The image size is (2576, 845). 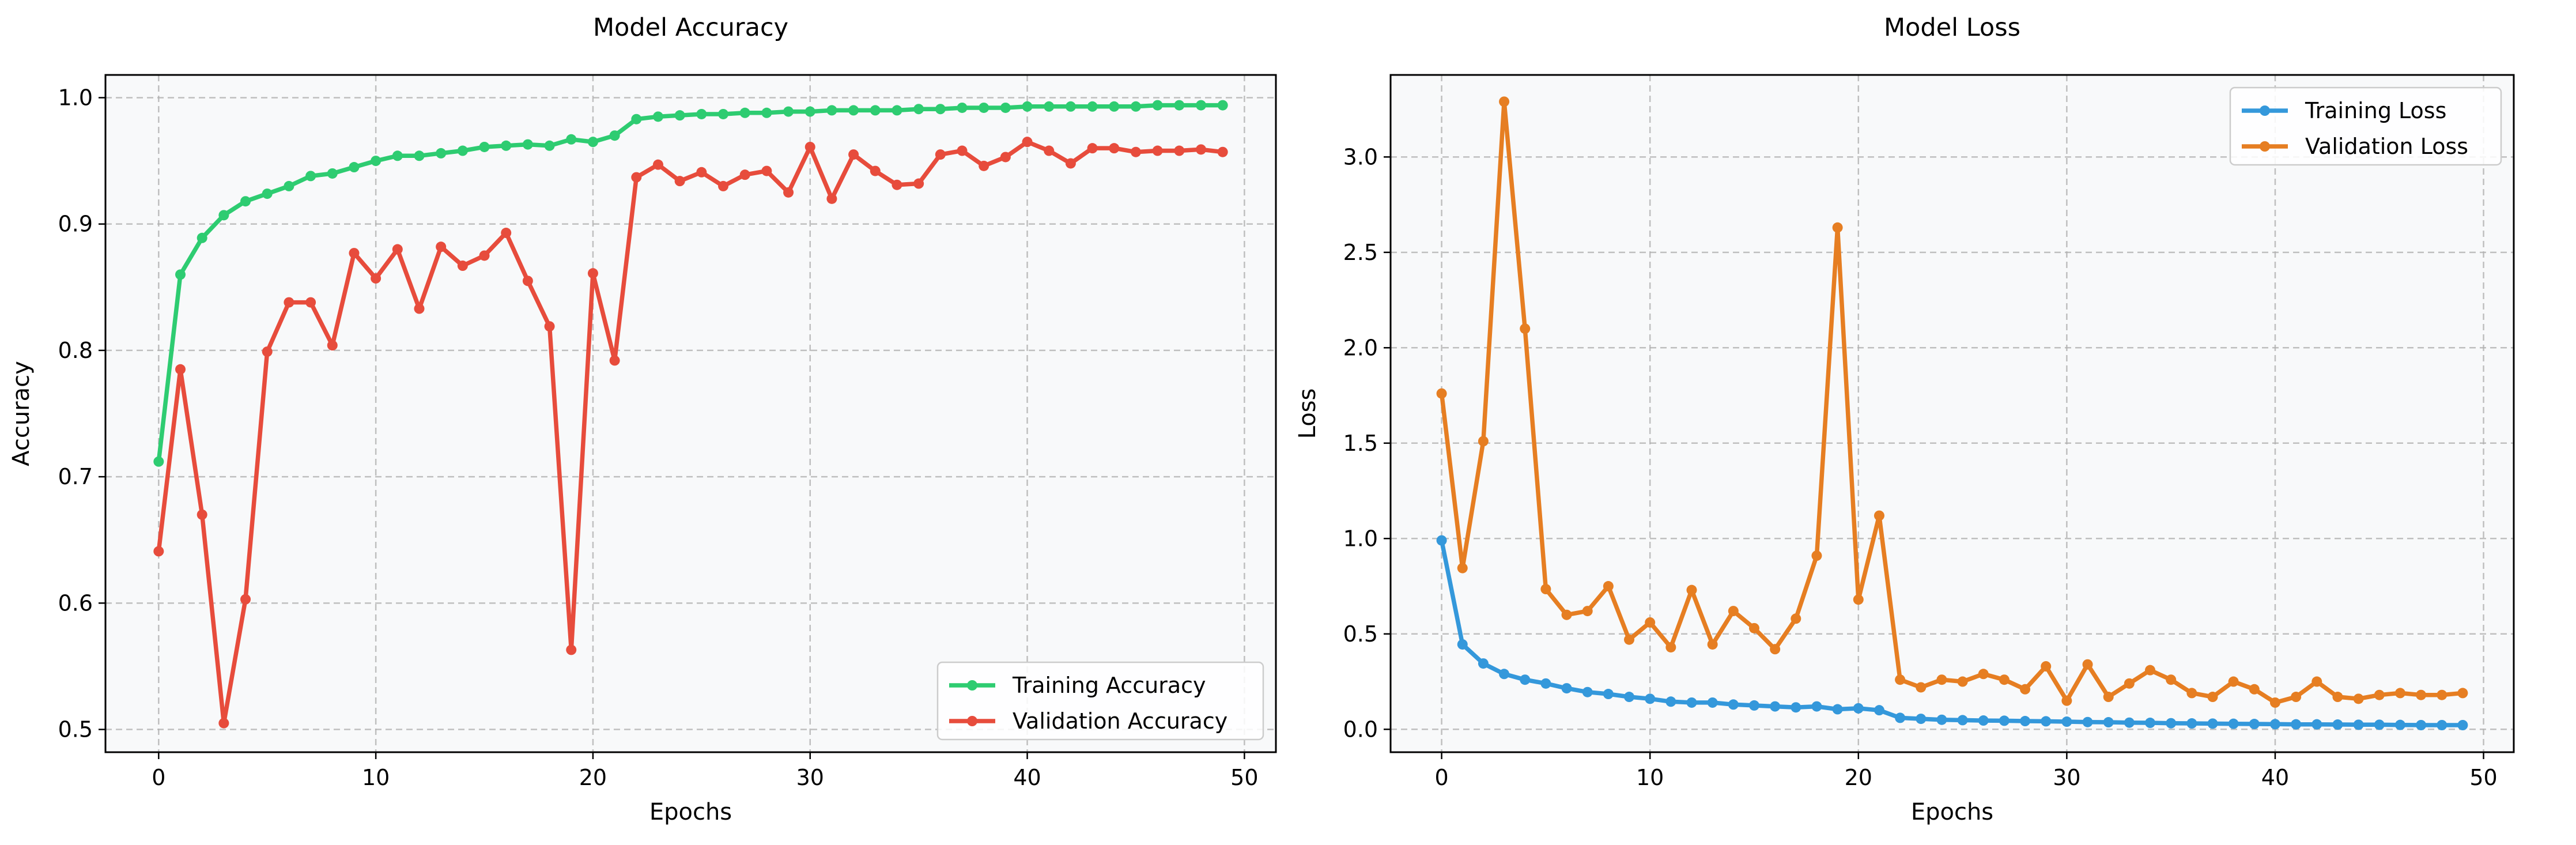 What do you see at coordinates (2366, 126) in the screenshot?
I see `legend-box` at bounding box center [2366, 126].